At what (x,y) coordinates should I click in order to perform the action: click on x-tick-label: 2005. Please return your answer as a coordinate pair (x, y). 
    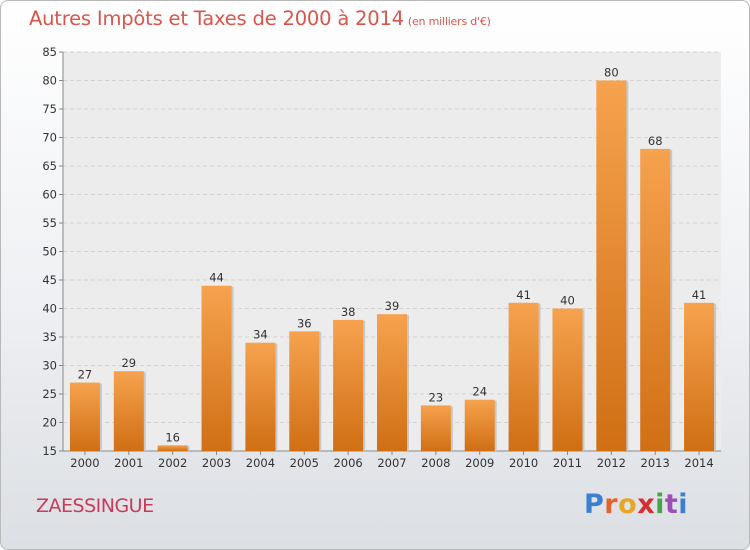
    Looking at the image, I should click on (304, 463).